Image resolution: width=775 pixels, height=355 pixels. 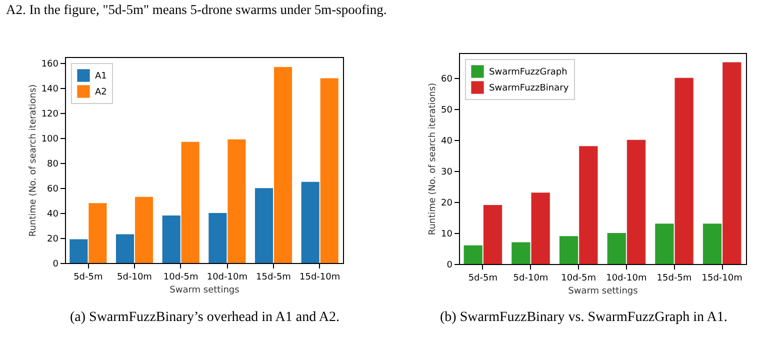 I want to click on y-tick-label: 10, so click(x=447, y=234).